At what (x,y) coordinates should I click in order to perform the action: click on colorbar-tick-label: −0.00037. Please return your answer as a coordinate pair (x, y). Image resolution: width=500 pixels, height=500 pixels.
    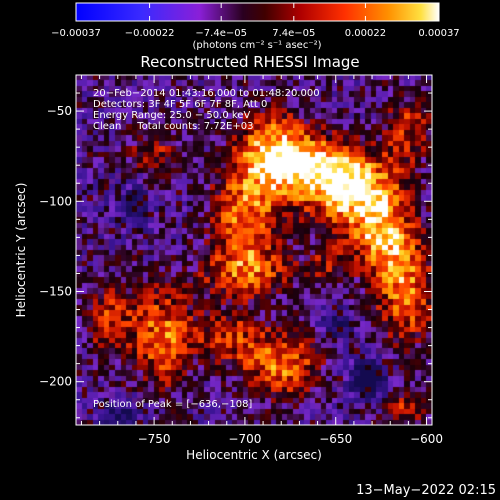
    Looking at the image, I should click on (76, 33).